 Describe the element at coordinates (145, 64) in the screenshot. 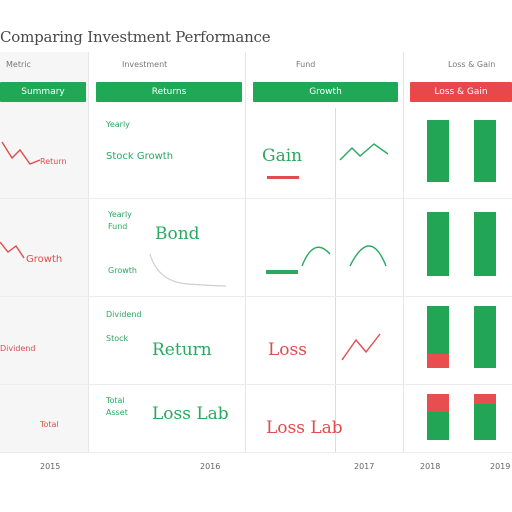

I see `column-header-investment: Investment` at that location.